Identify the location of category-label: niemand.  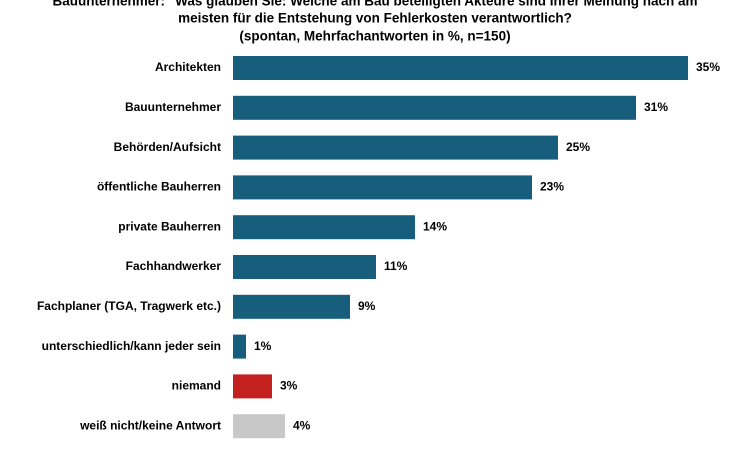
(196, 386).